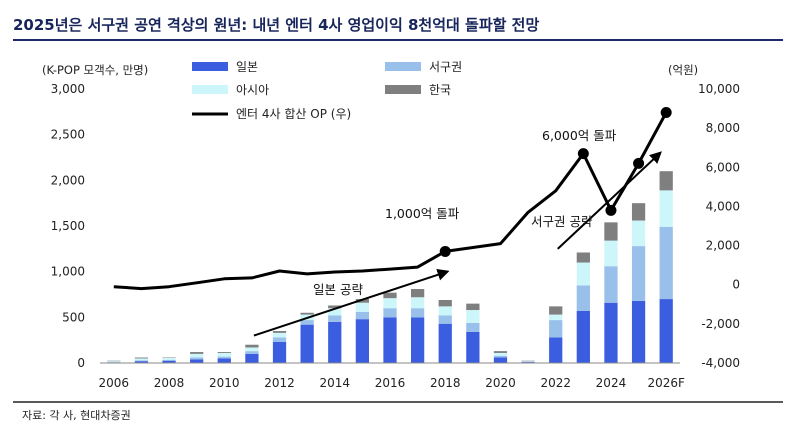  I want to click on x-tick-label: 2014, so click(334, 383).